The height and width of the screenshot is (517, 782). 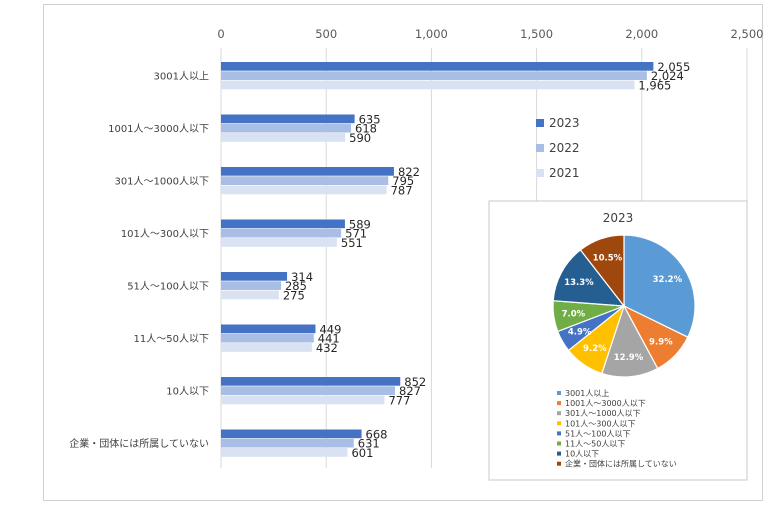 What do you see at coordinates (161, 181) in the screenshot?
I see `category-label: 301人～1000人以下` at bounding box center [161, 181].